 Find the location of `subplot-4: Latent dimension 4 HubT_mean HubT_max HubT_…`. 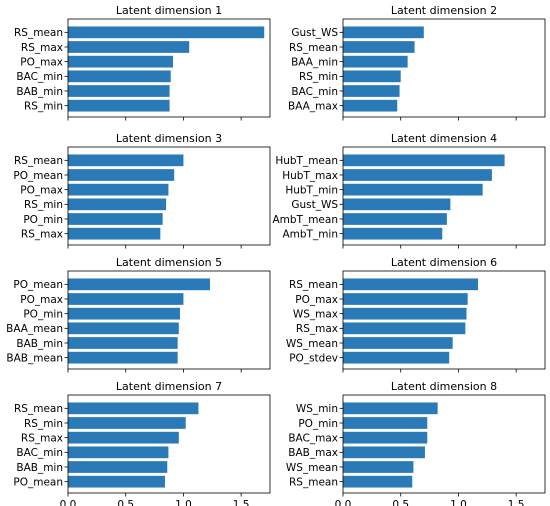

subplot-4: Latent dimension 4 HubT_mean HubT_max HubT_… is located at coordinates (409, 190).